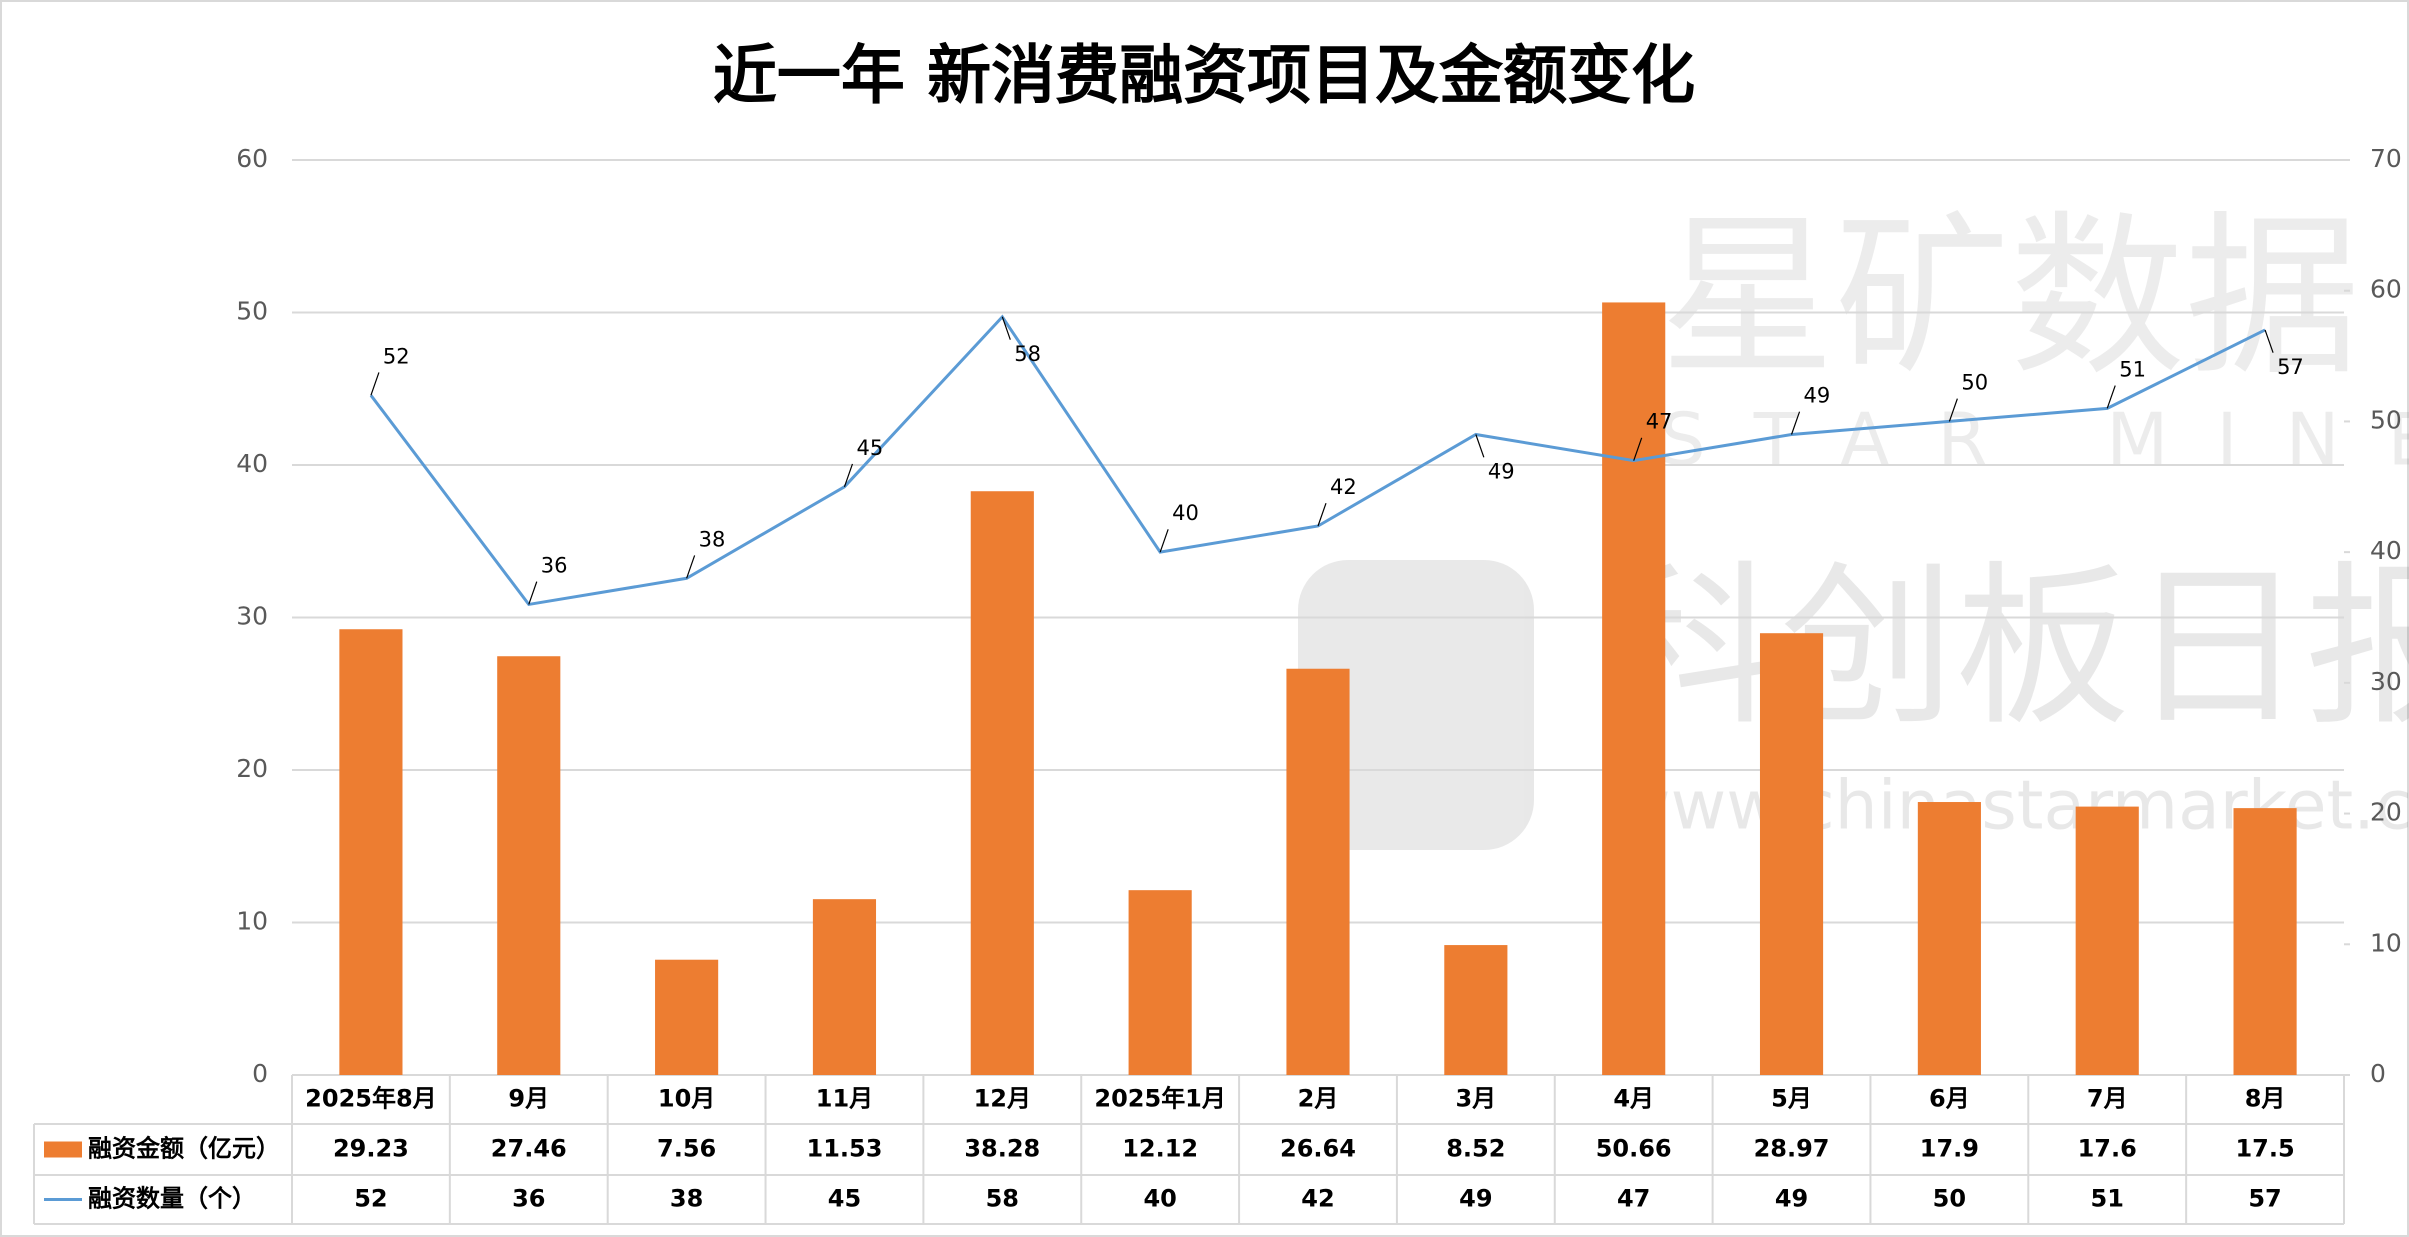 Image resolution: width=2409 pixels, height=1237 pixels. I want to click on table-value: 27.46, so click(529, 1149).